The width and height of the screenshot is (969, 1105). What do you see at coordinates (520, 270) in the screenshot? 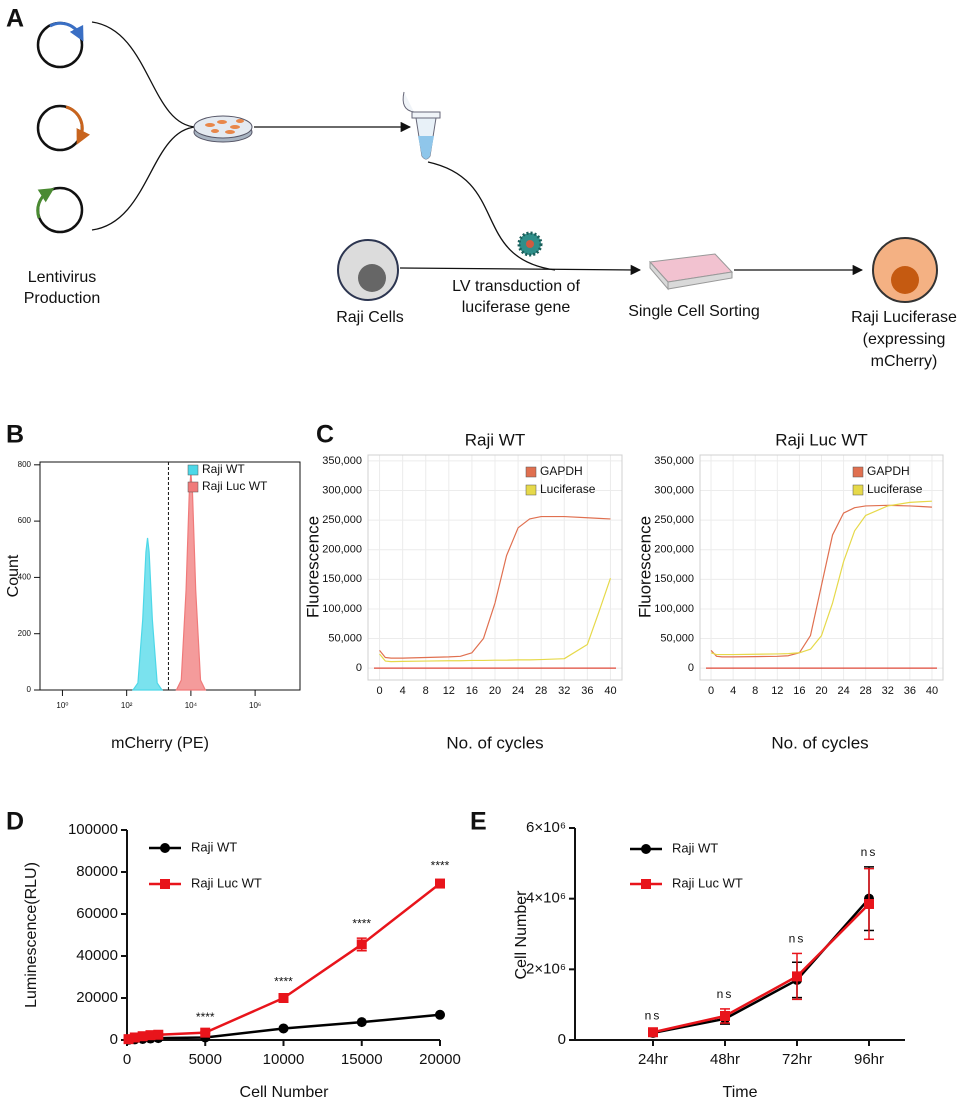
I see `arrow` at bounding box center [520, 270].